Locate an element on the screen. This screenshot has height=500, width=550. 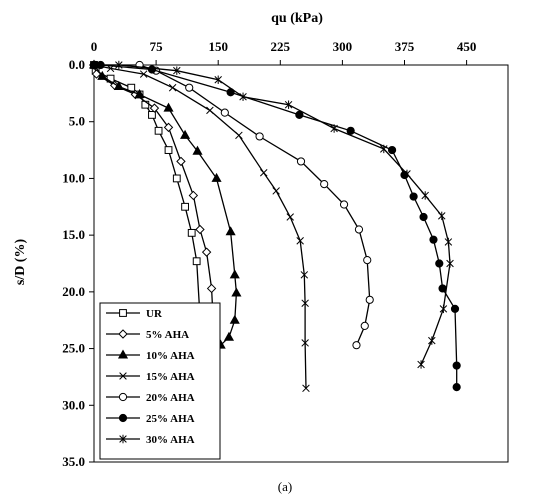
legend-box is located at coordinates (160, 381).